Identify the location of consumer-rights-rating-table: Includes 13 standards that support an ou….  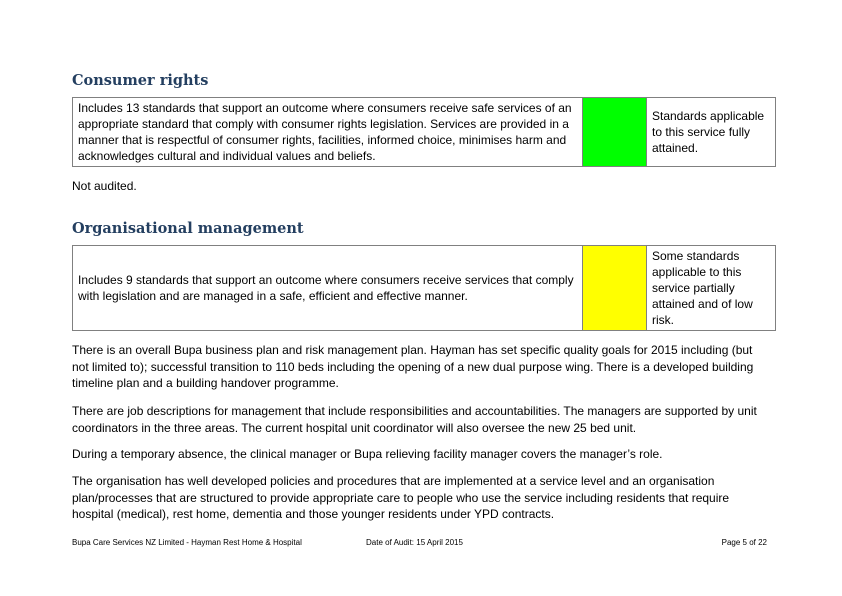
(424, 132).